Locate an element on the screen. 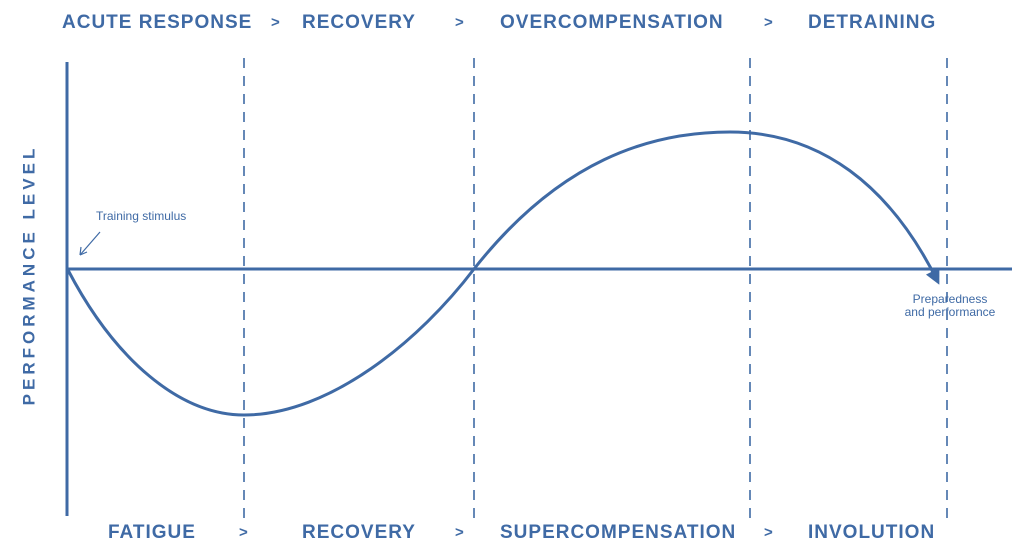 Image resolution: width=1024 pixels, height=557 pixels. top-phase-recovery: RECOVERY is located at coordinates (359, 22).